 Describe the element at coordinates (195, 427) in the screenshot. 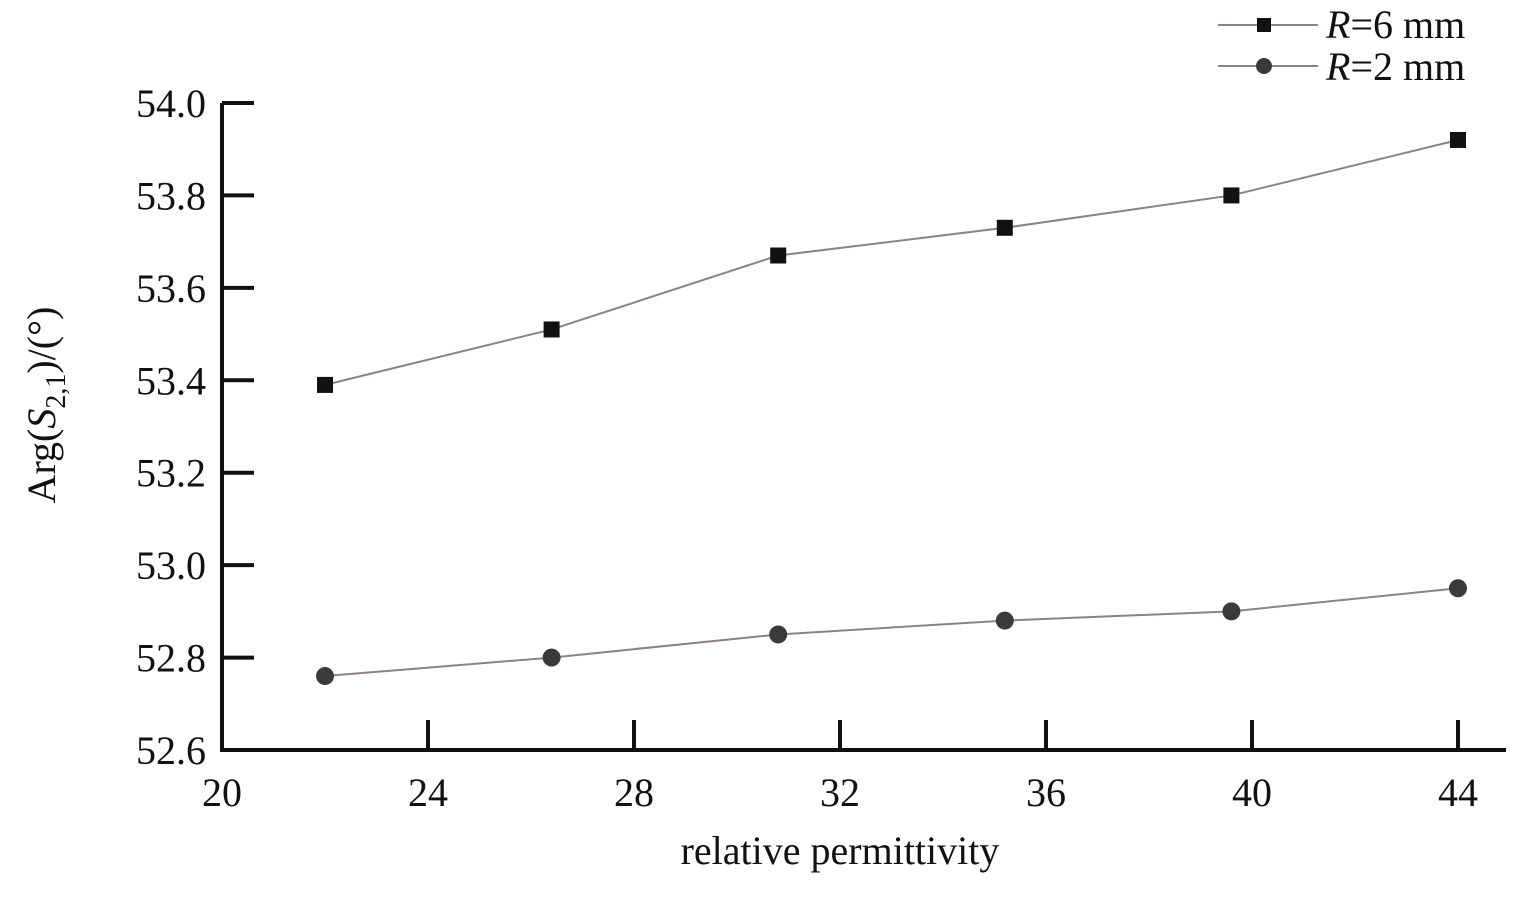

I see `y-ticks: 52.6 52.8 53.0 53.2 53.4 53.6 53.8 54.0` at that location.